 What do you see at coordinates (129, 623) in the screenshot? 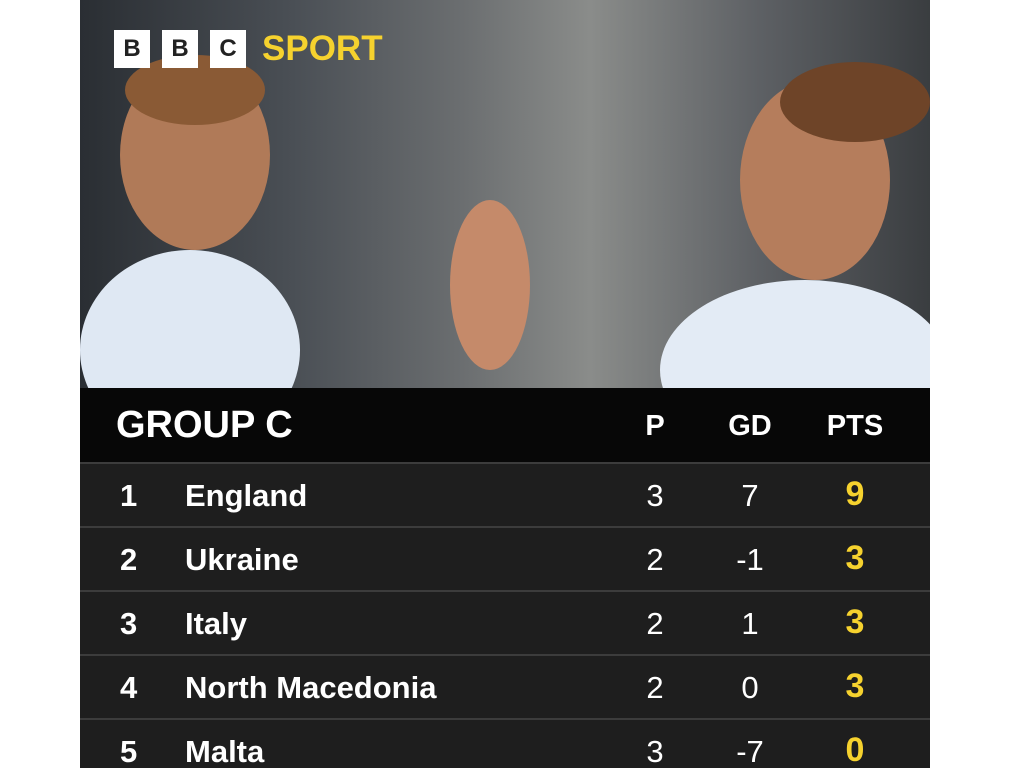
I see `cell-pos: 3` at bounding box center [129, 623].